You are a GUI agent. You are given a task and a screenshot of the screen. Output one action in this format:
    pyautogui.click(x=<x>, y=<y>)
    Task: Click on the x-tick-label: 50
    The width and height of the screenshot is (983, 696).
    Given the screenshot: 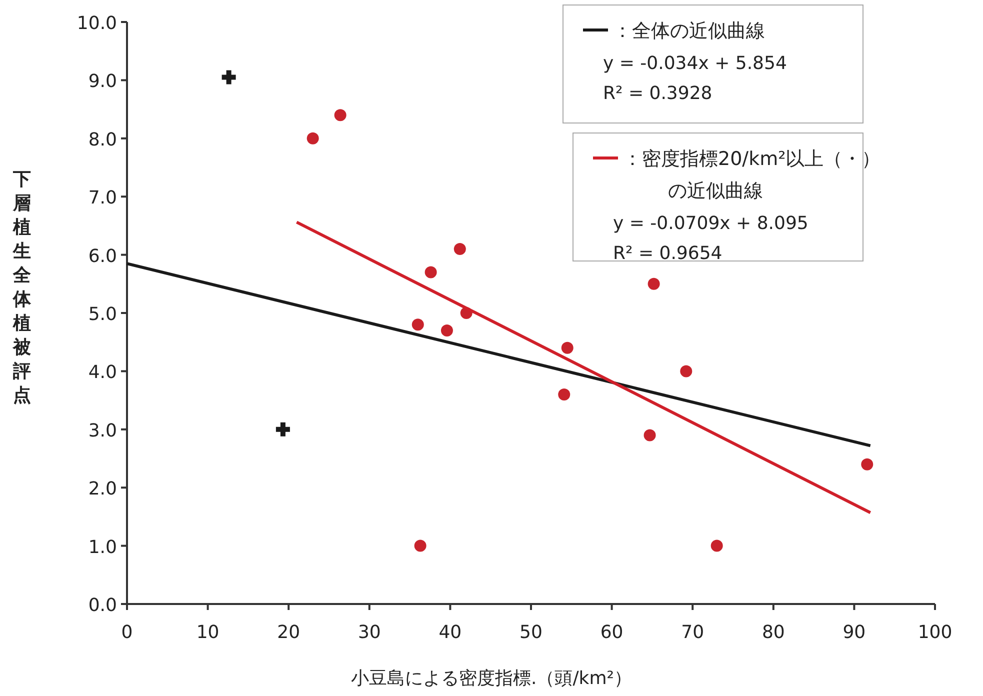 What is the action you would take?
    pyautogui.click(x=531, y=632)
    